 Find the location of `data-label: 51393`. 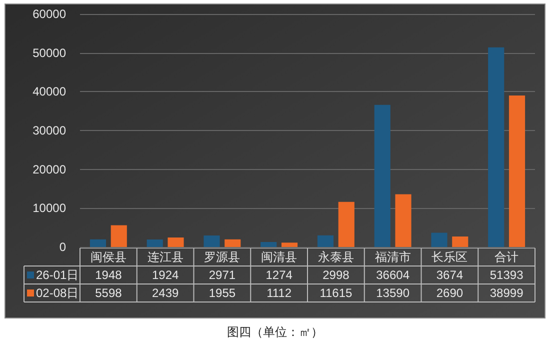

data-label: 51393 is located at coordinates (507, 275).